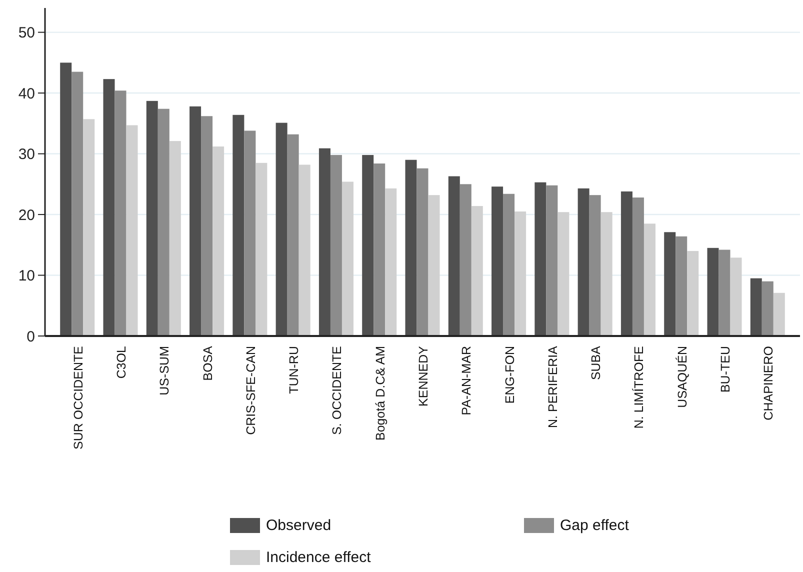 This screenshot has height=572, width=803. Describe the element at coordinates (467, 381) in the screenshot. I see `x-tick-label: PA-AN-MAR` at that location.